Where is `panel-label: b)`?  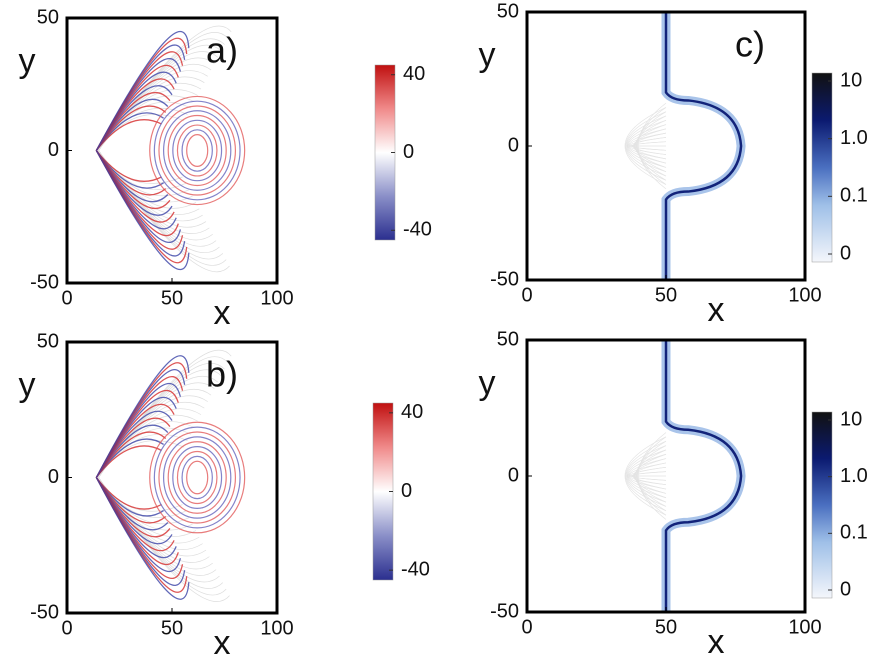 panel-label: b) is located at coordinates (222, 374).